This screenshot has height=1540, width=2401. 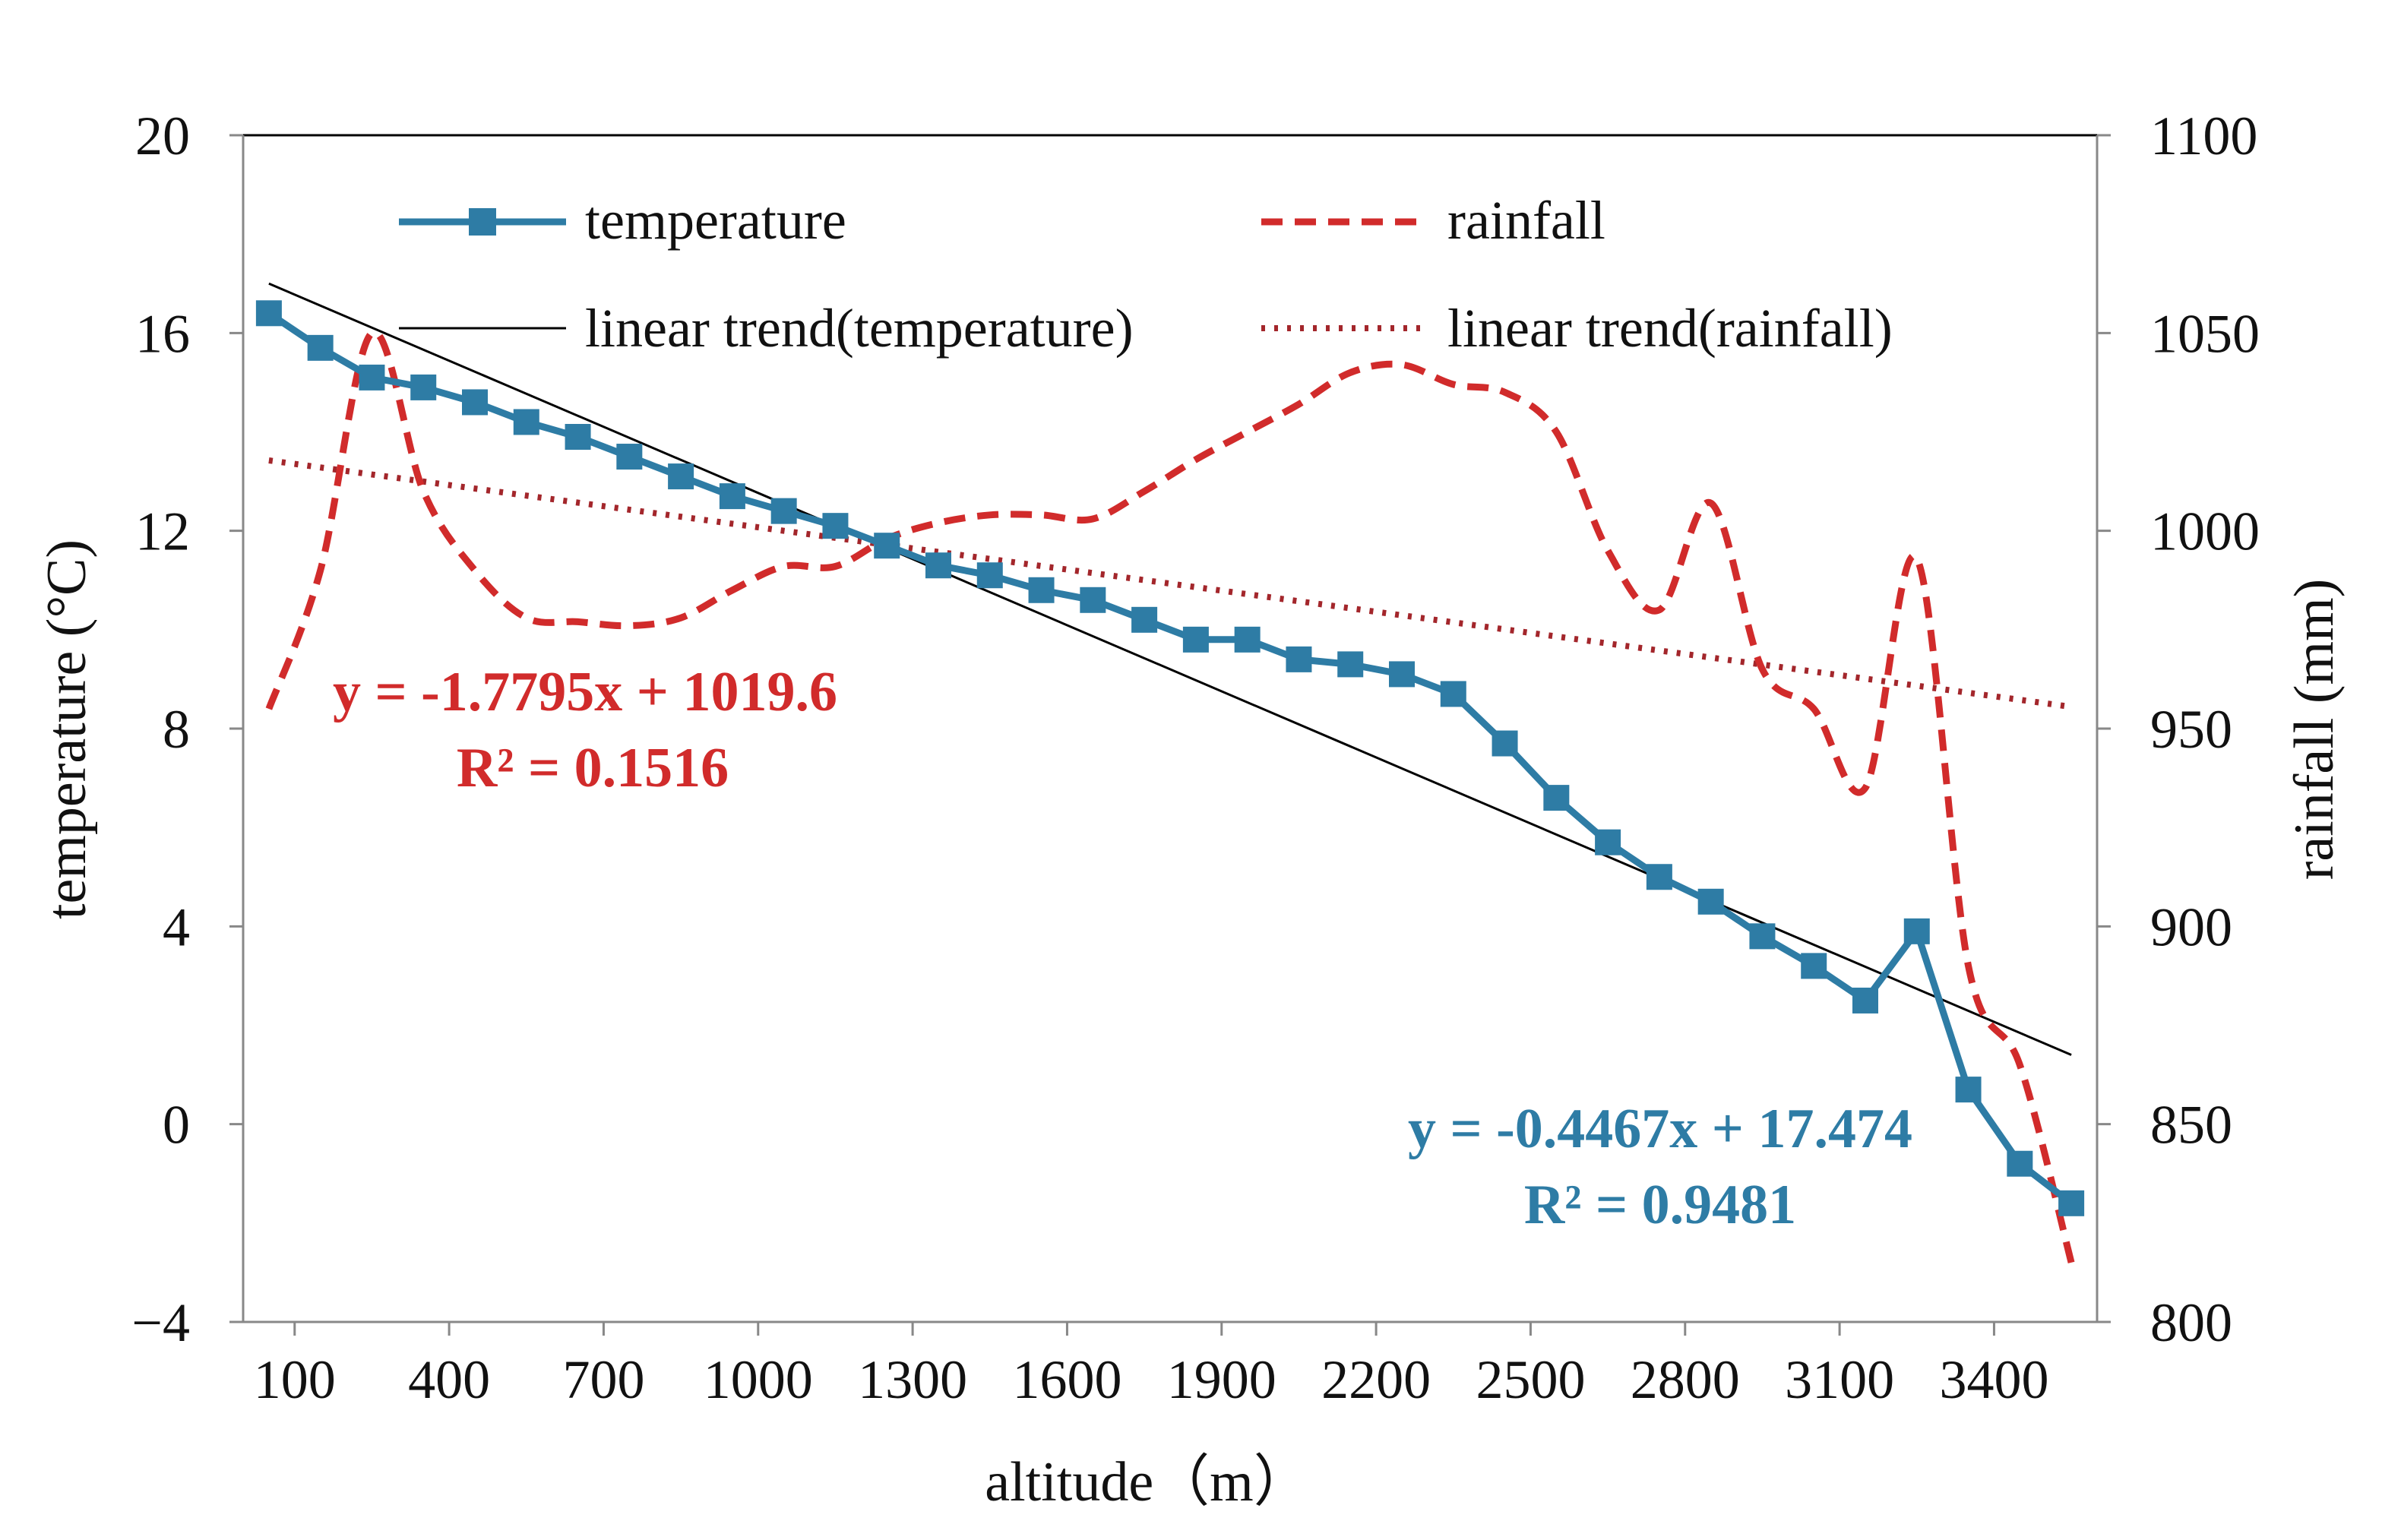 What do you see at coordinates (2191, 926) in the screenshot?
I see `right-tick-label: 900` at bounding box center [2191, 926].